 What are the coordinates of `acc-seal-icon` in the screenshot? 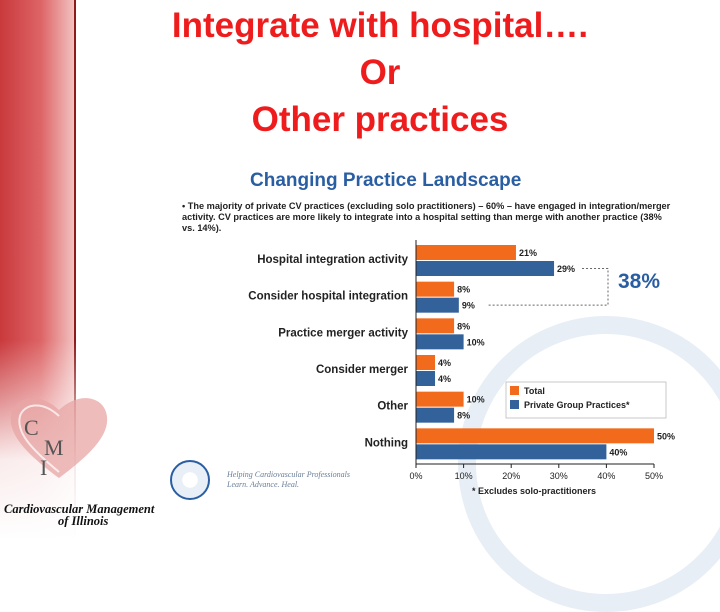 It's located at (190, 480).